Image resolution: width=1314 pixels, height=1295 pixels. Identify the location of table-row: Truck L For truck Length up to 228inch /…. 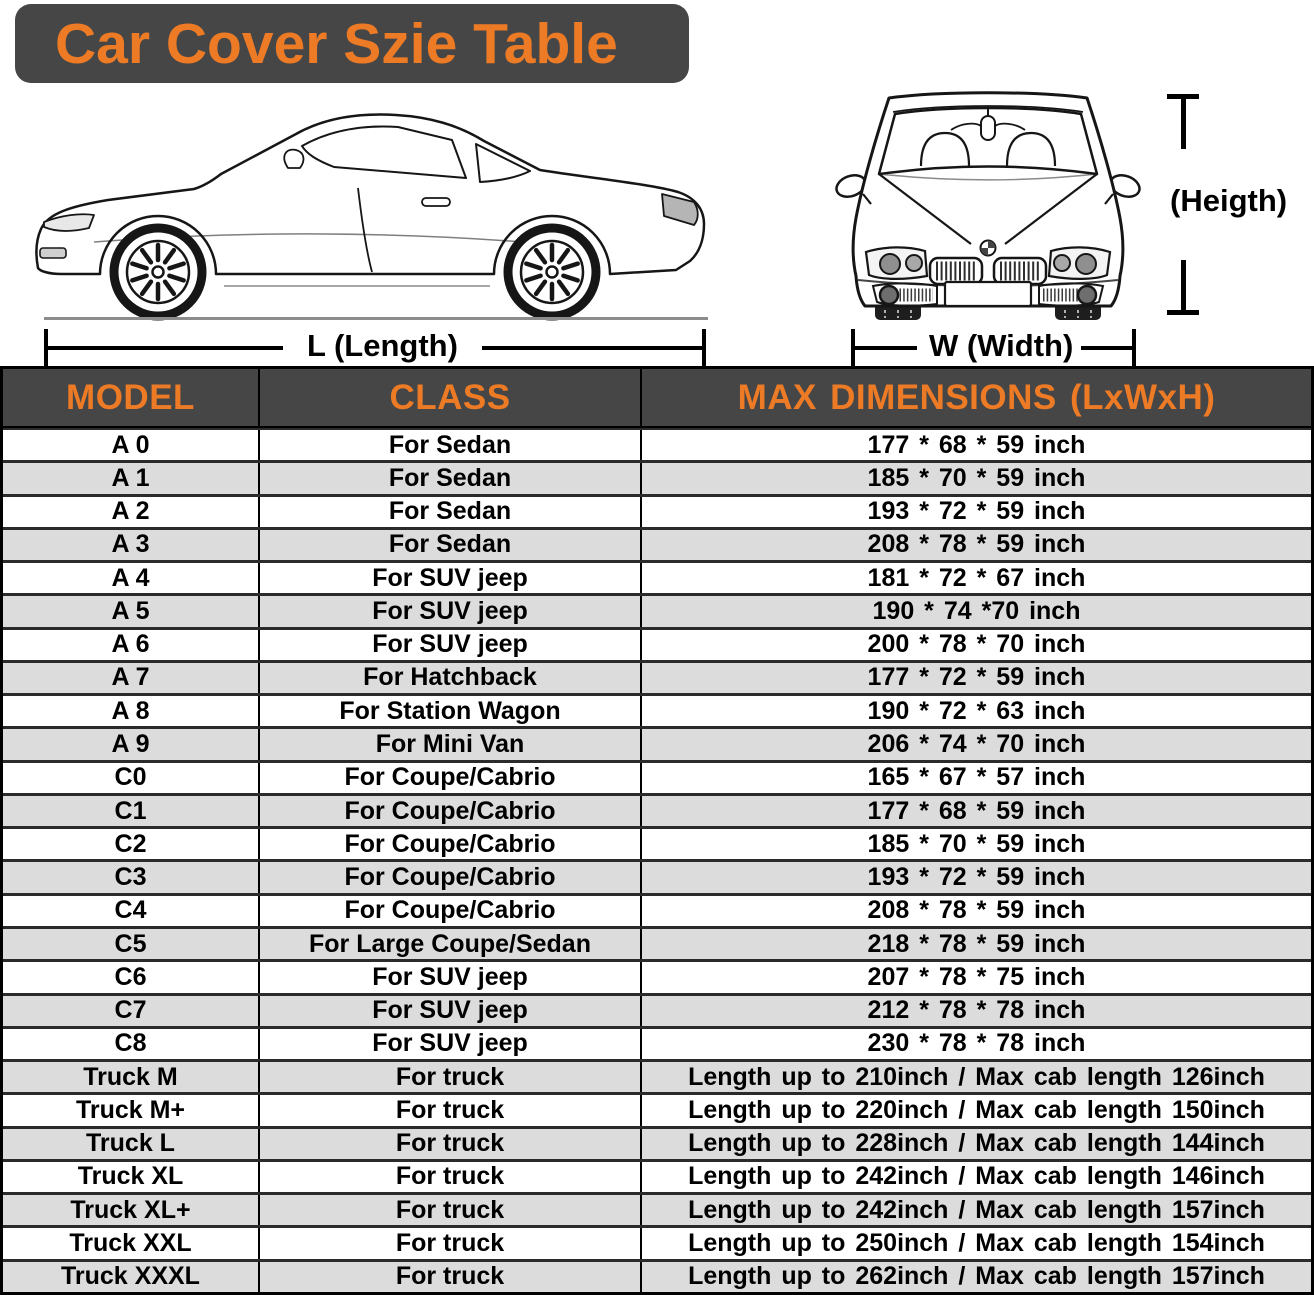
(657, 1142).